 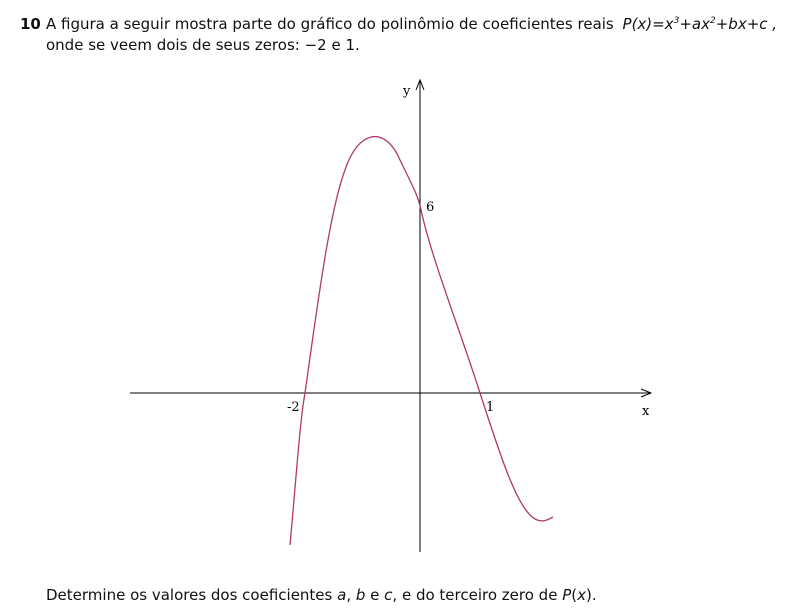 I want to click on prompt-part: , e do terceiro zero de, so click(x=477, y=595).